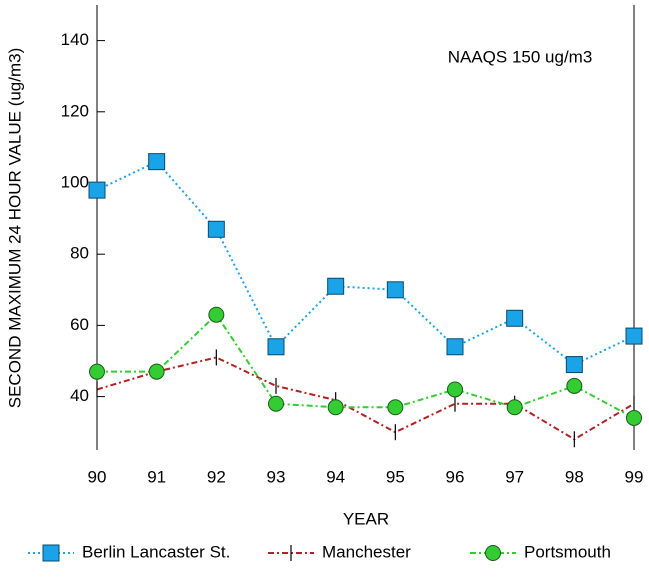 The height and width of the screenshot is (578, 649). I want to click on x-tick-label: 91, so click(156, 476).